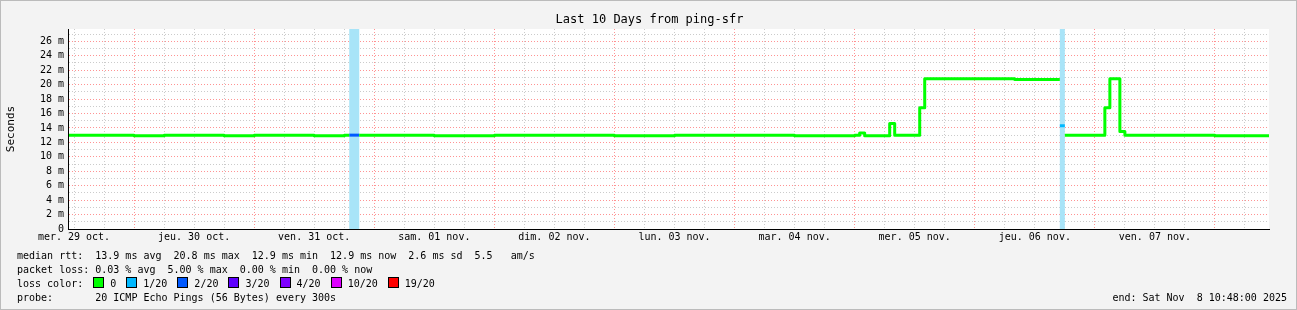 Image resolution: width=1297 pixels, height=310 pixels. Describe the element at coordinates (195, 270) in the screenshot. I see `text: packet loss: 0.03 % avg 5.00 % max 0.00 % min 0.00 % now` at that location.